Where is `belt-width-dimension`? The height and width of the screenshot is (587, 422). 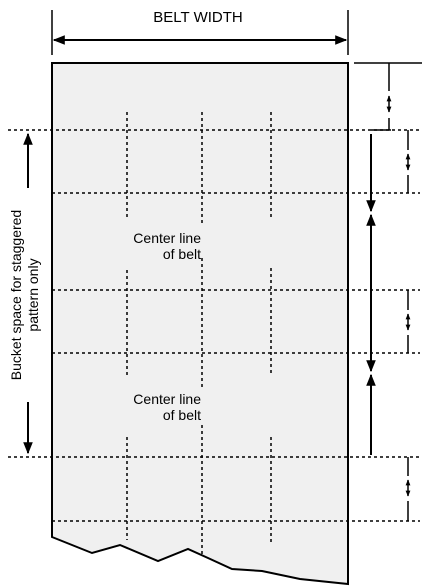
belt-width-dimension is located at coordinates (200, 32).